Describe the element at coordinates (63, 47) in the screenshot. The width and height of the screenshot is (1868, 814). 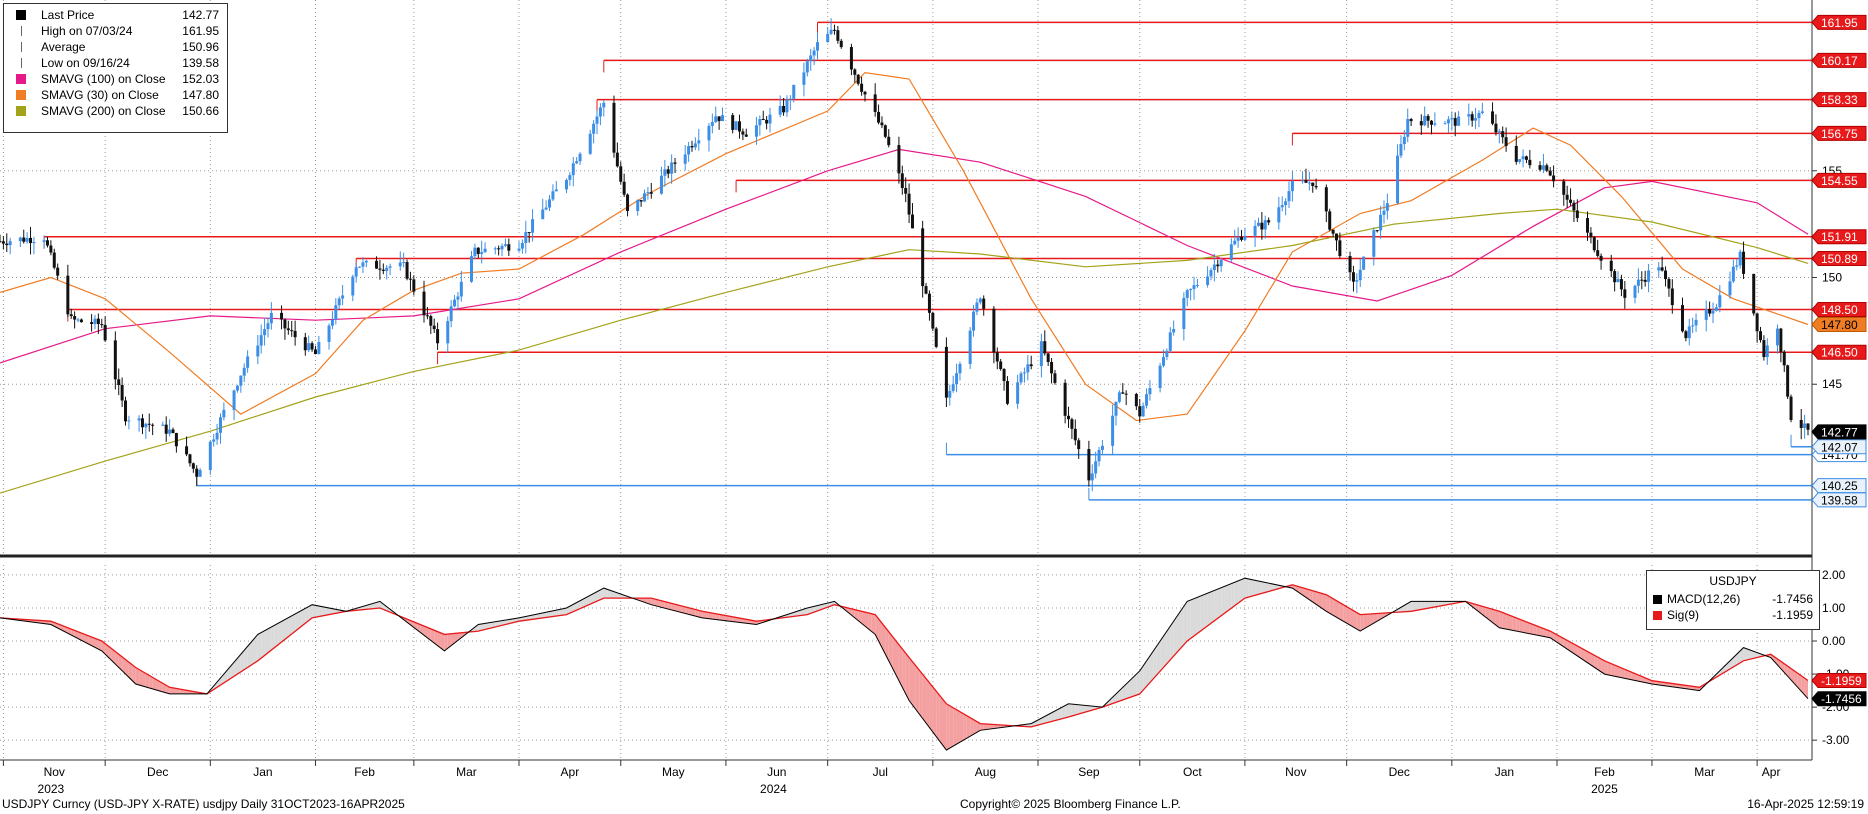
I see `legend-label: Average` at that location.